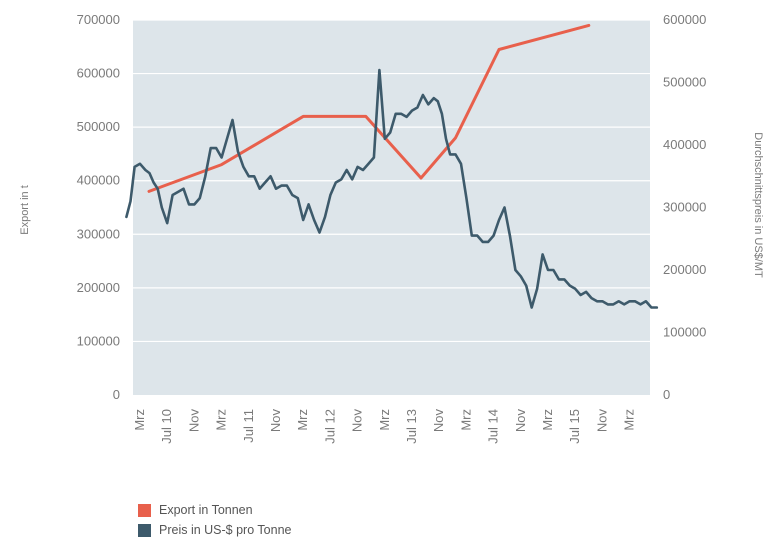  What do you see at coordinates (98, 126) in the screenshot?
I see `left-tick-label: 500000` at bounding box center [98, 126].